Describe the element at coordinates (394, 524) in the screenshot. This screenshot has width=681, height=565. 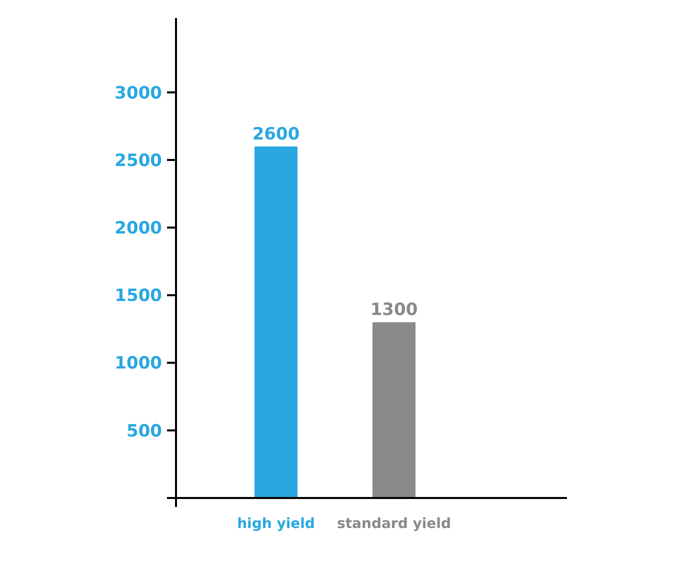
I see `x-tick-label: standard yield` at that location.